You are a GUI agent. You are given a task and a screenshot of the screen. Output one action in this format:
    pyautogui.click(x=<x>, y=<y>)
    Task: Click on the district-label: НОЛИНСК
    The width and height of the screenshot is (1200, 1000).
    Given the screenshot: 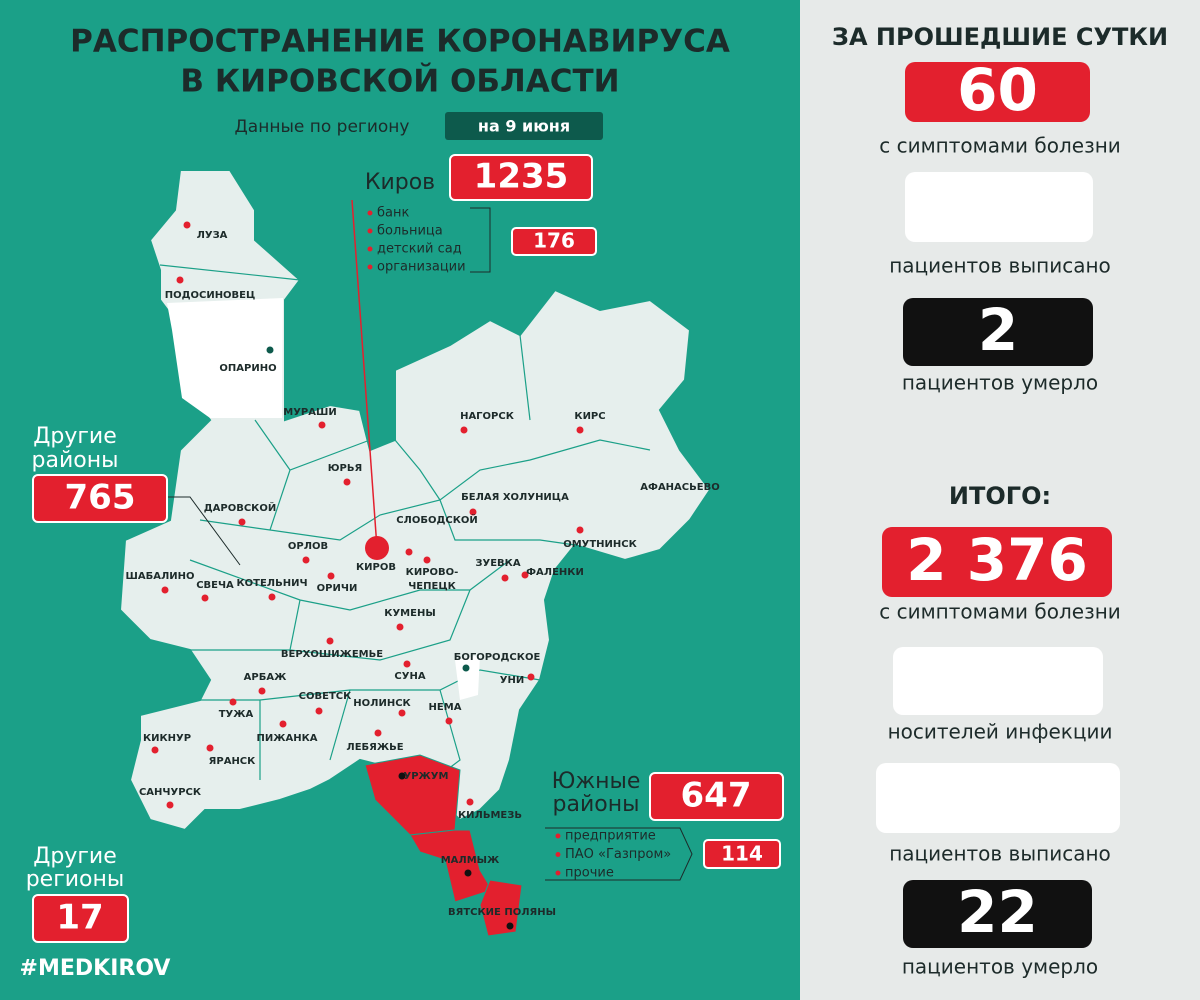 What is the action you would take?
    pyautogui.click(x=382, y=703)
    